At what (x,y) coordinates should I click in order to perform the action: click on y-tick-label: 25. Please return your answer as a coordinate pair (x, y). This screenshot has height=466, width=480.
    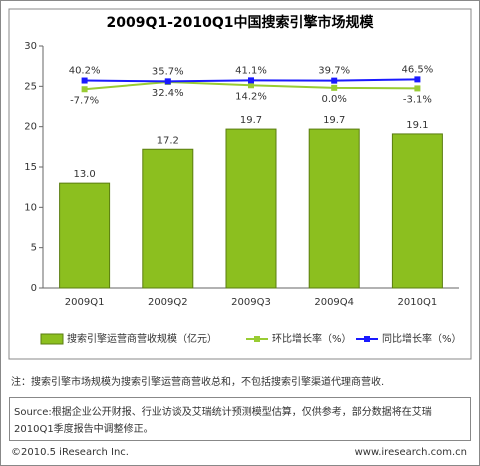
    Looking at the image, I should click on (30, 86).